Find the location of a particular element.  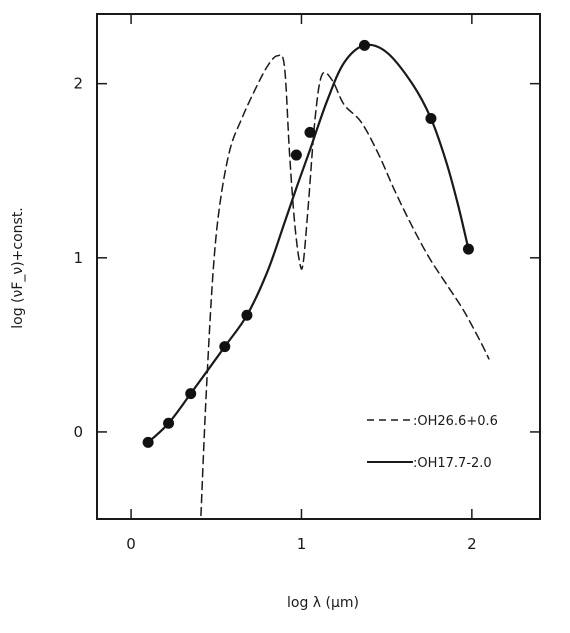

legend-label-oh17: :OH17.7-2.0 is located at coordinates (452, 463).